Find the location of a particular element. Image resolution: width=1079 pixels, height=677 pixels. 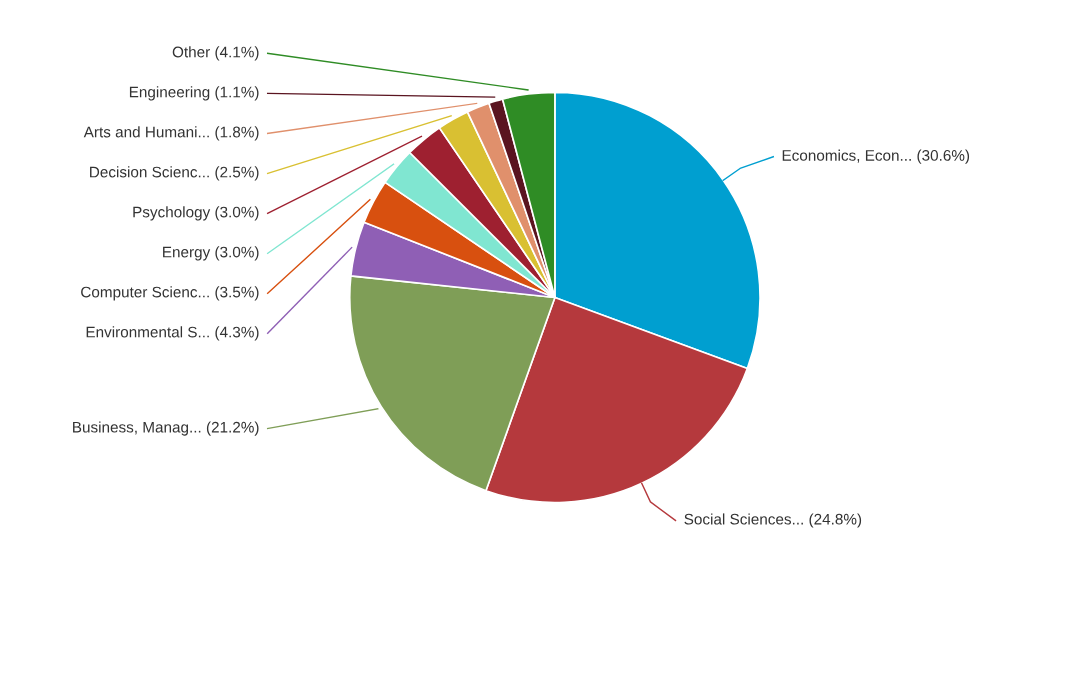

slice-label: Arts and Humani... (1.8%) is located at coordinates (171, 133).